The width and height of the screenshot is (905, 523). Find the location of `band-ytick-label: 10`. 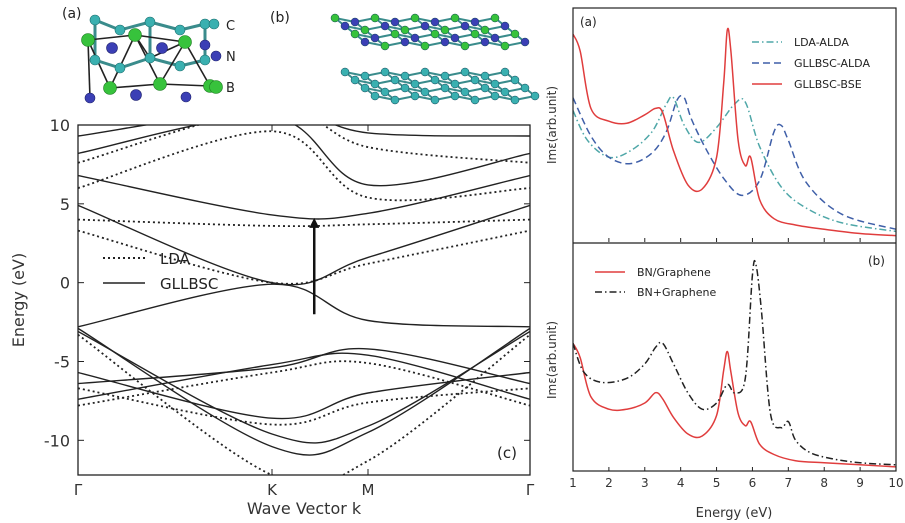

band-ytick-label: 10 is located at coordinates (60, 125).